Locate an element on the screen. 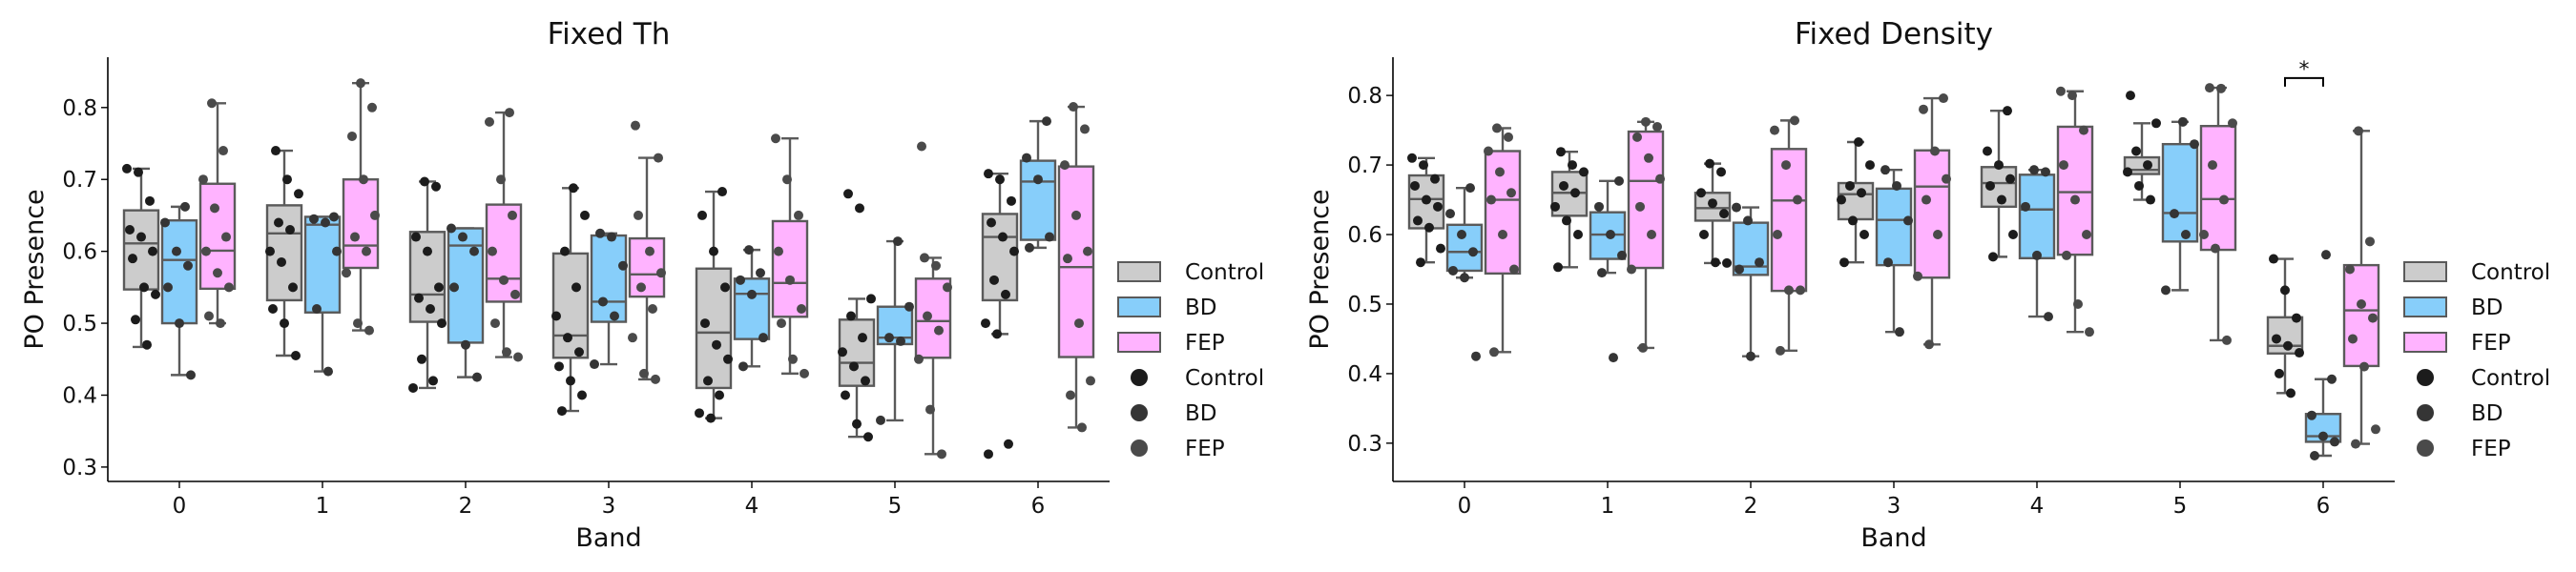  legend: Control BD FEP Control BD FEP is located at coordinates (2476, 361).